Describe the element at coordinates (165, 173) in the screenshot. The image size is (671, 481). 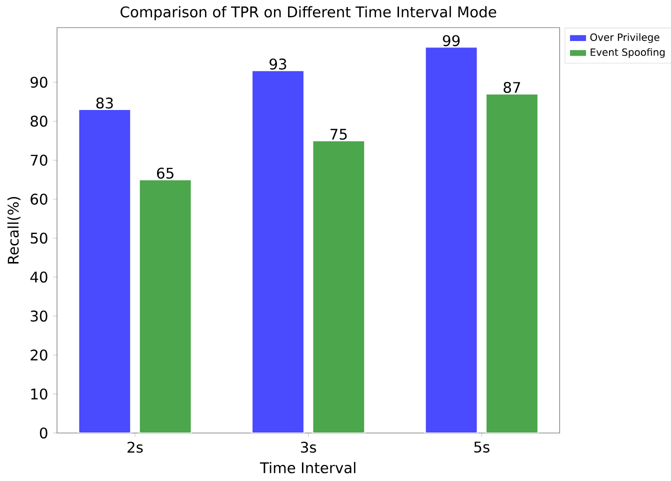
I see `data-label: 65` at that location.